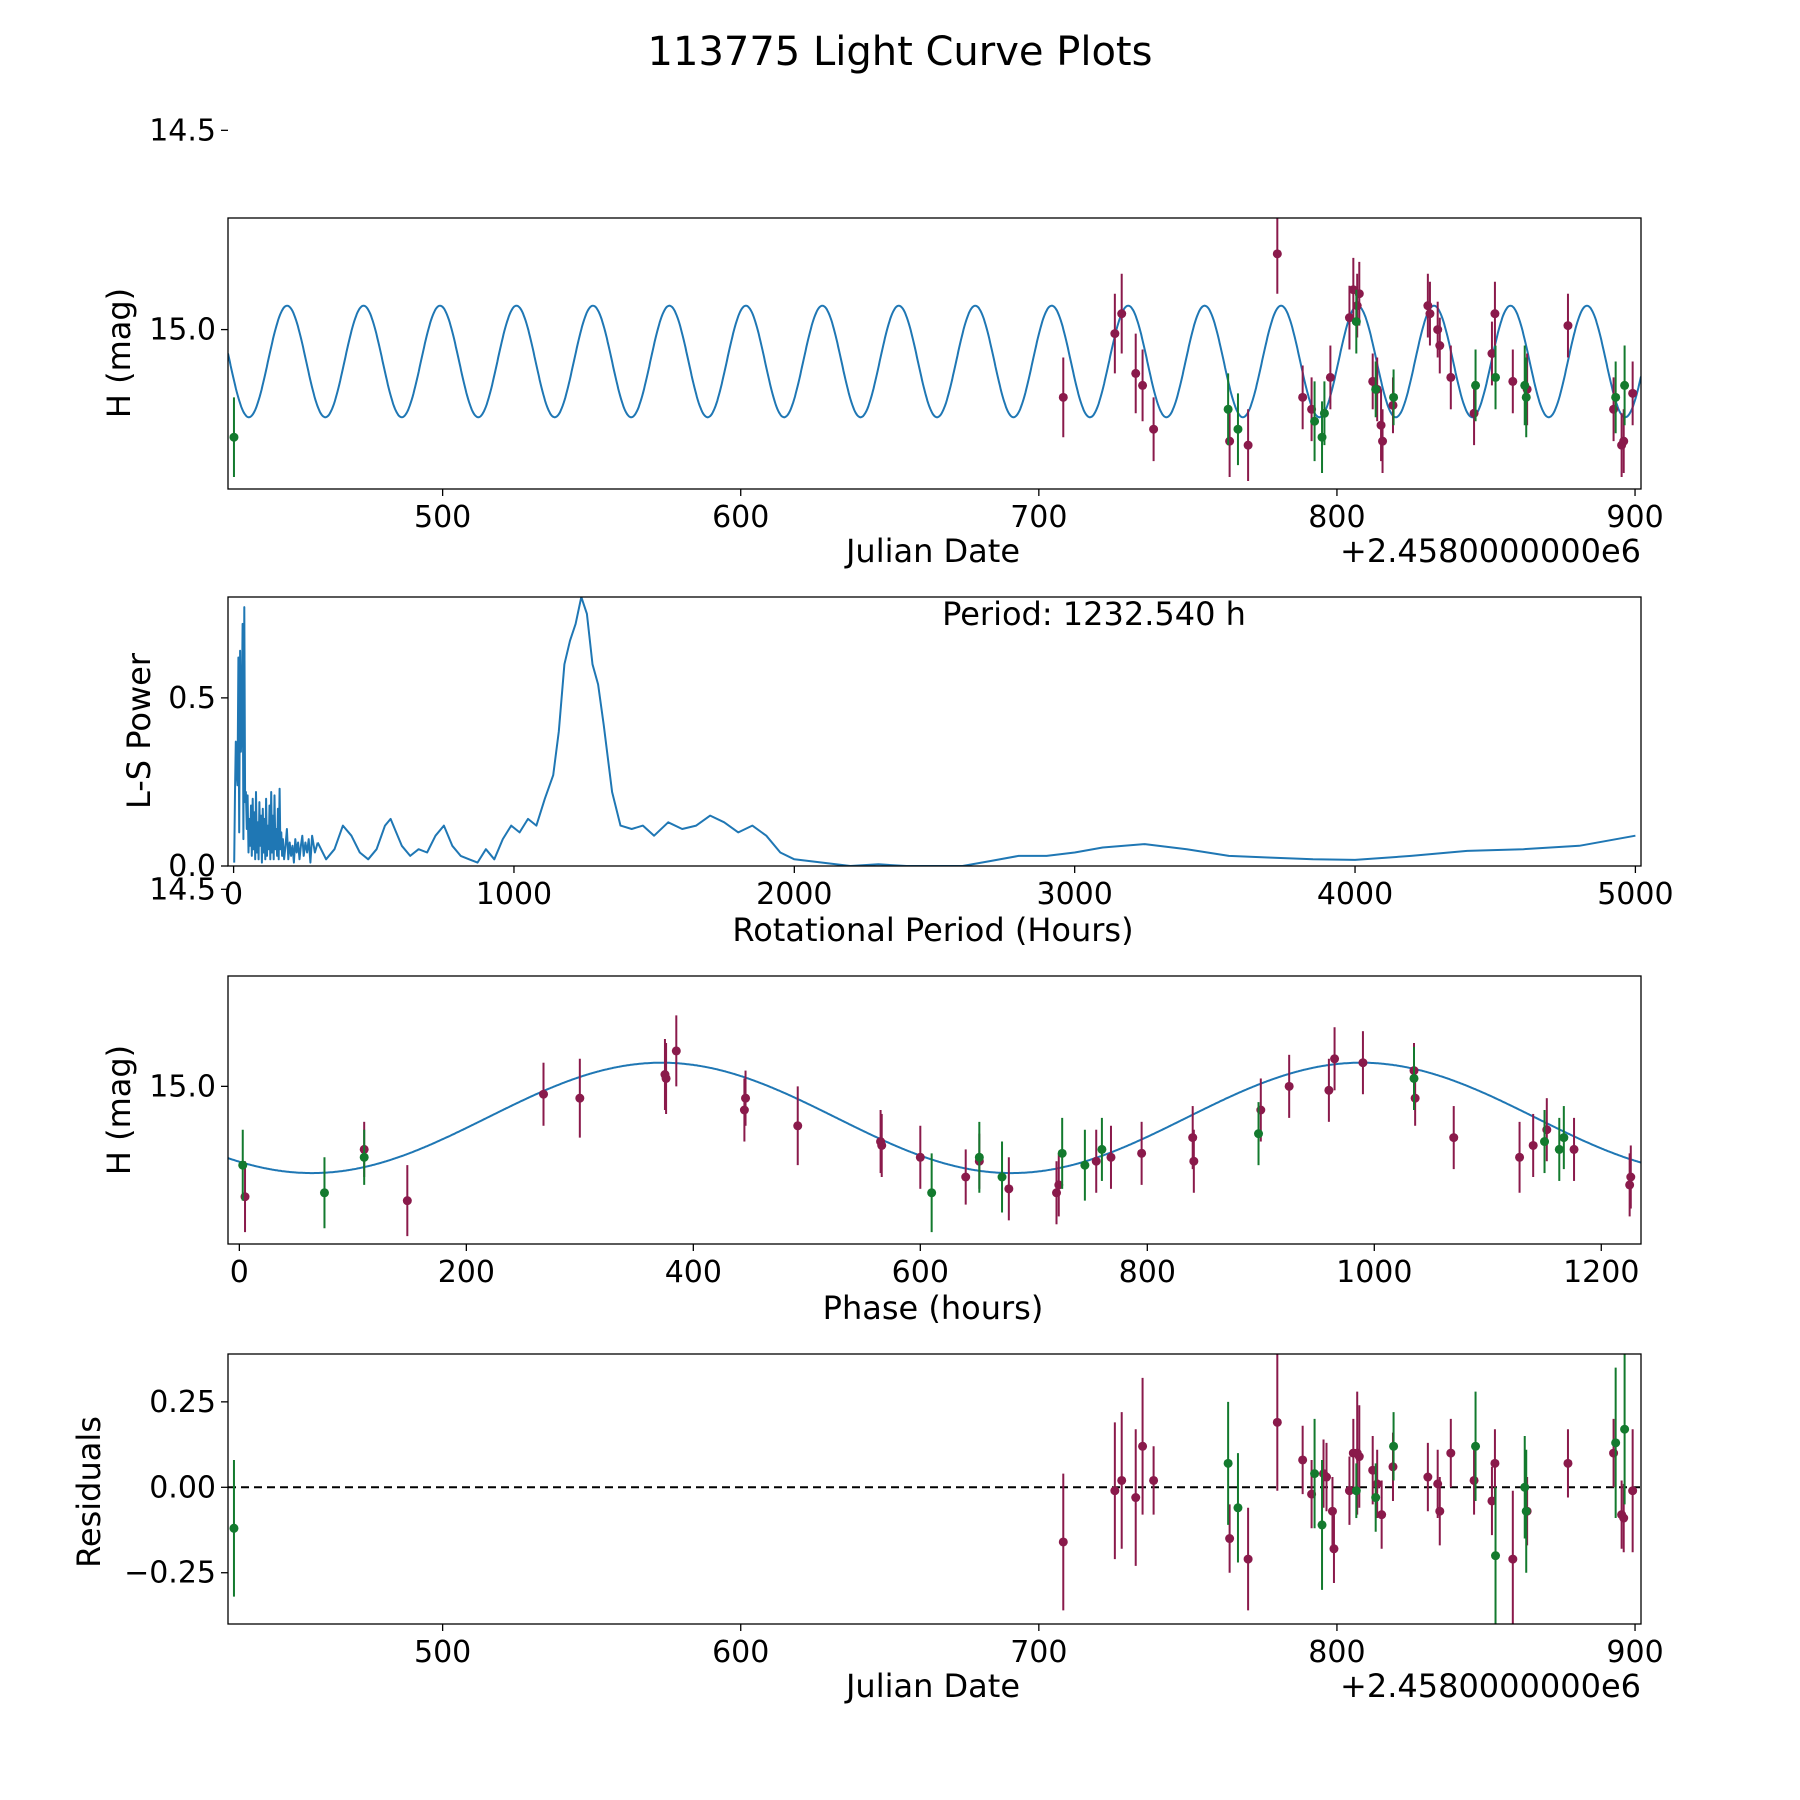  What do you see at coordinates (1490, 551) in the screenshot?
I see `x-offset-label: +2.4580000000e6` at bounding box center [1490, 551].